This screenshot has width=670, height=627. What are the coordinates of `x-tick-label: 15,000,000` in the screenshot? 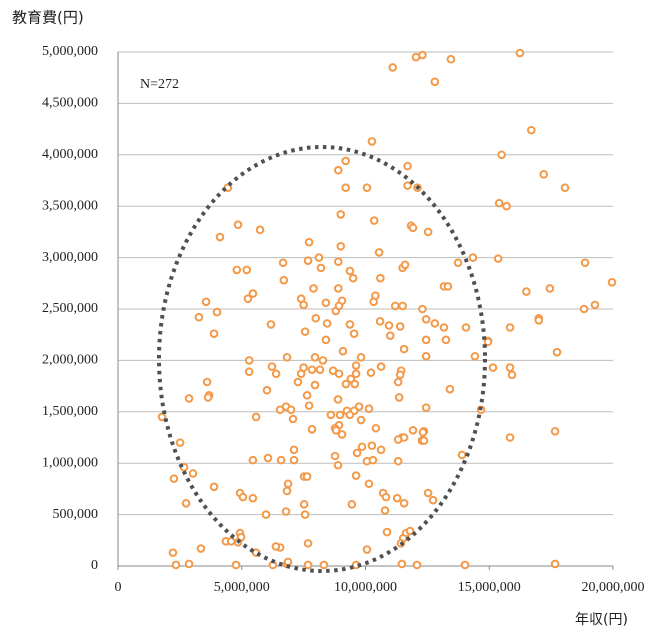 It's located at (489, 587).